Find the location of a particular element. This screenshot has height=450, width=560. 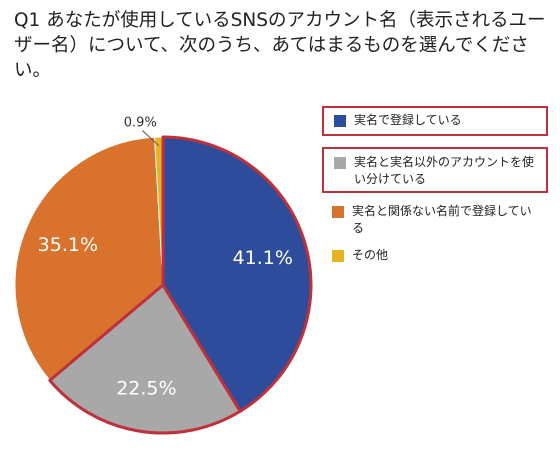

legend-label: 実名と実名以外のアカウントを使い分けている is located at coordinates (444, 170).